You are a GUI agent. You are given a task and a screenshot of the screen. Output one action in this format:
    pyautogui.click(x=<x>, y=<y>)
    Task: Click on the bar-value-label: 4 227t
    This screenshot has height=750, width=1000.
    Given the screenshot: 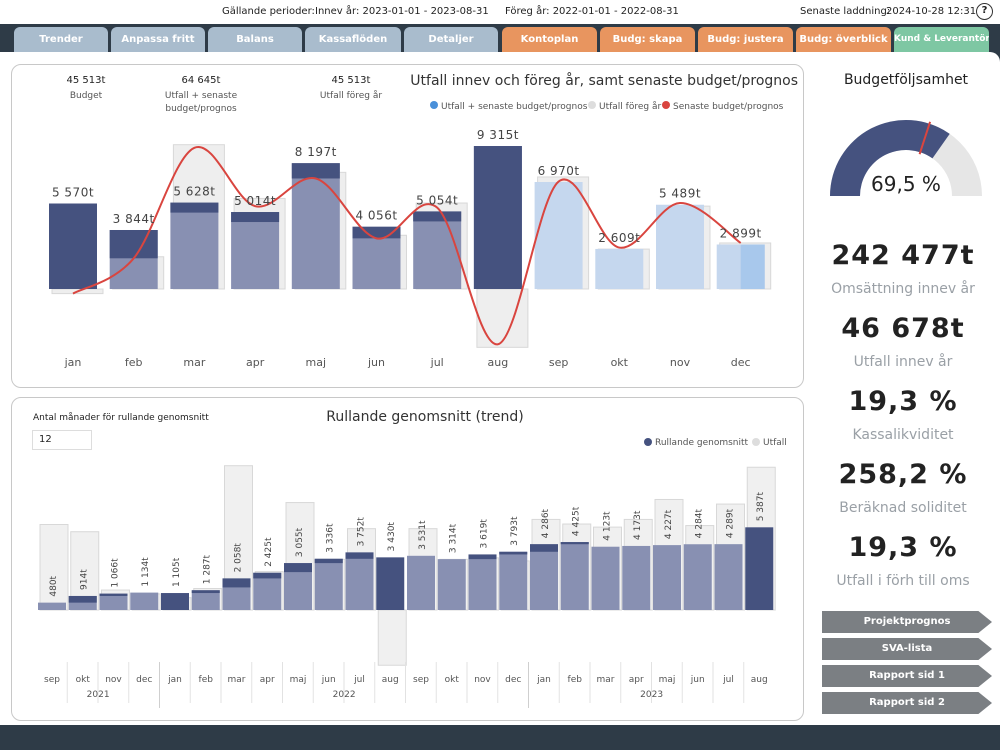 What is the action you would take?
    pyautogui.click(x=669, y=524)
    